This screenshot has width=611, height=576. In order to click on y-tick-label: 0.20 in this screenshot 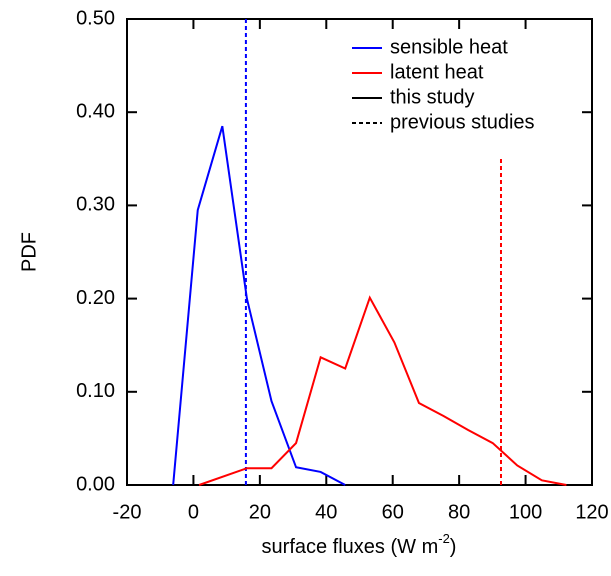, I will do `click(95, 298)`.